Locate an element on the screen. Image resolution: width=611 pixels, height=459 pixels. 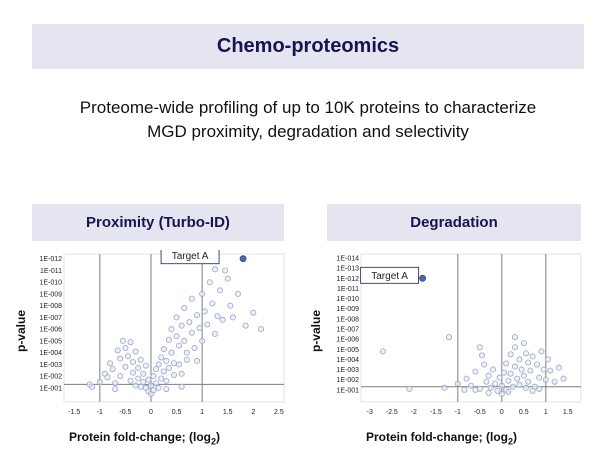
x-tick-label: 2.5 is located at coordinates (279, 412).